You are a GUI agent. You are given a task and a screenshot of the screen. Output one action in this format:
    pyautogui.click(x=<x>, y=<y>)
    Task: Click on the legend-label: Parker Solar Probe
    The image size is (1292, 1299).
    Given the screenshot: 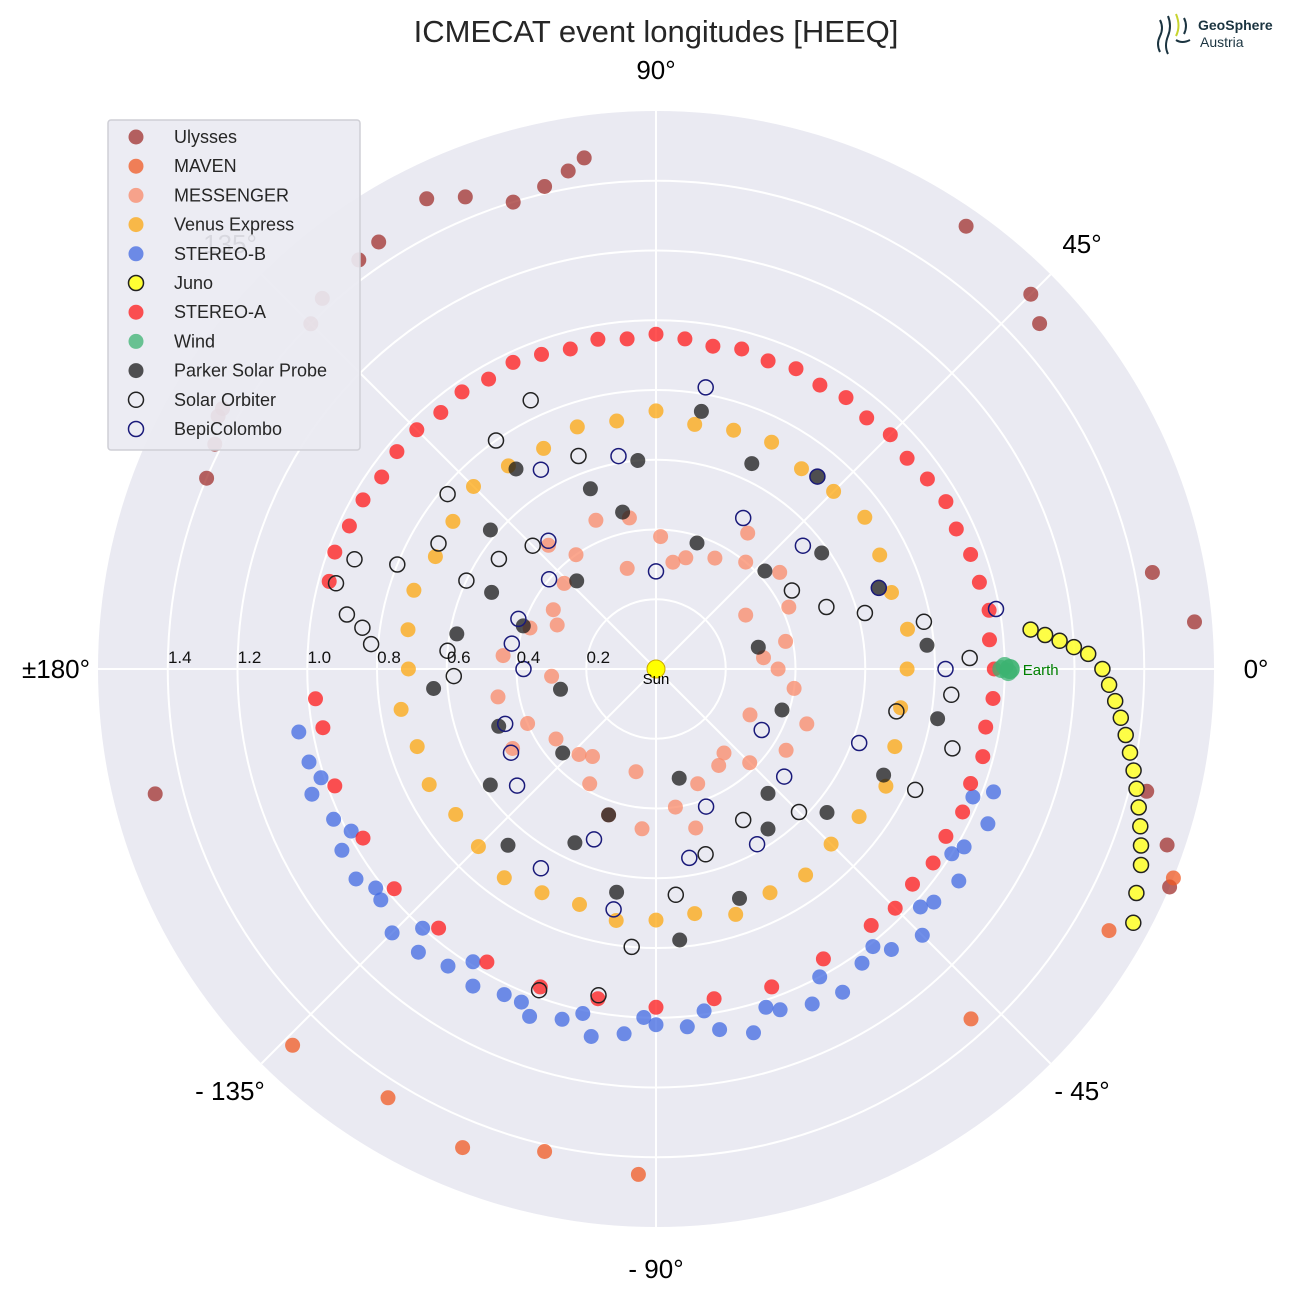 What is the action you would take?
    pyautogui.click(x=250, y=371)
    